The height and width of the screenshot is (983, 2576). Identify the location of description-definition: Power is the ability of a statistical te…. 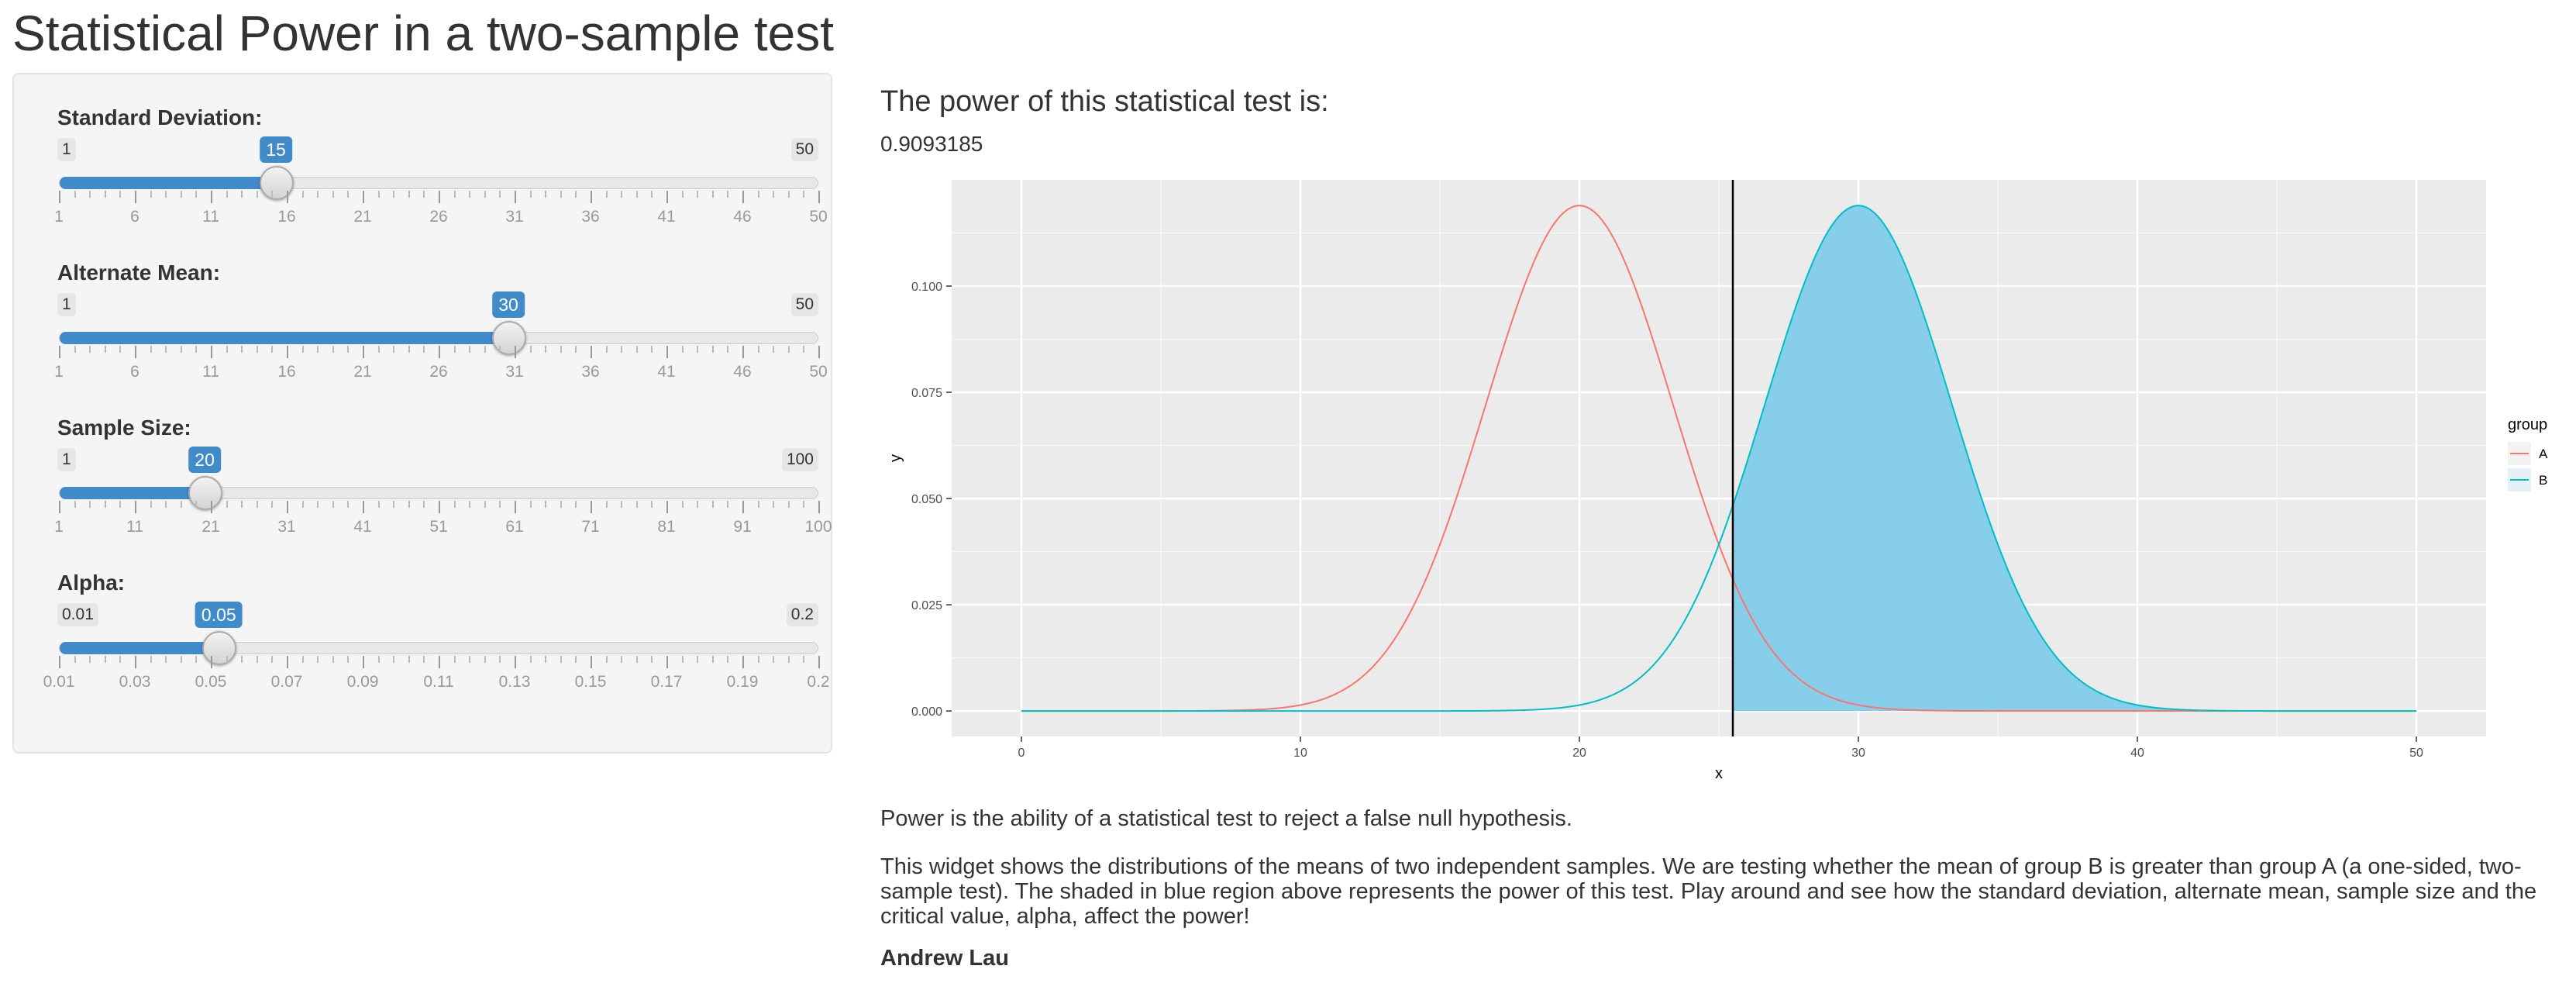
(1226, 818).